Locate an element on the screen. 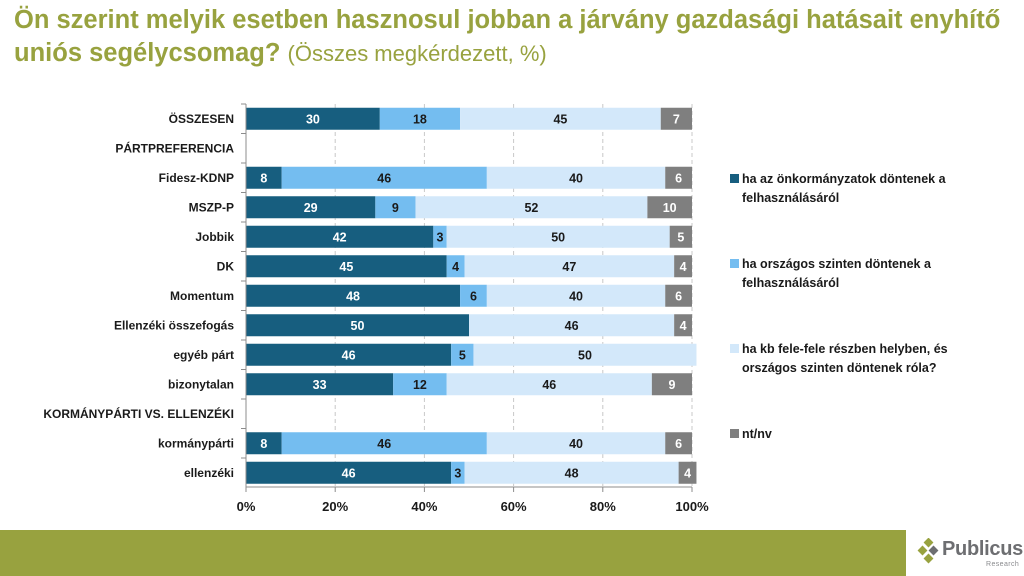 This screenshot has height=576, width=1024. category-label: Ellenzéki összefogás is located at coordinates (174, 325).